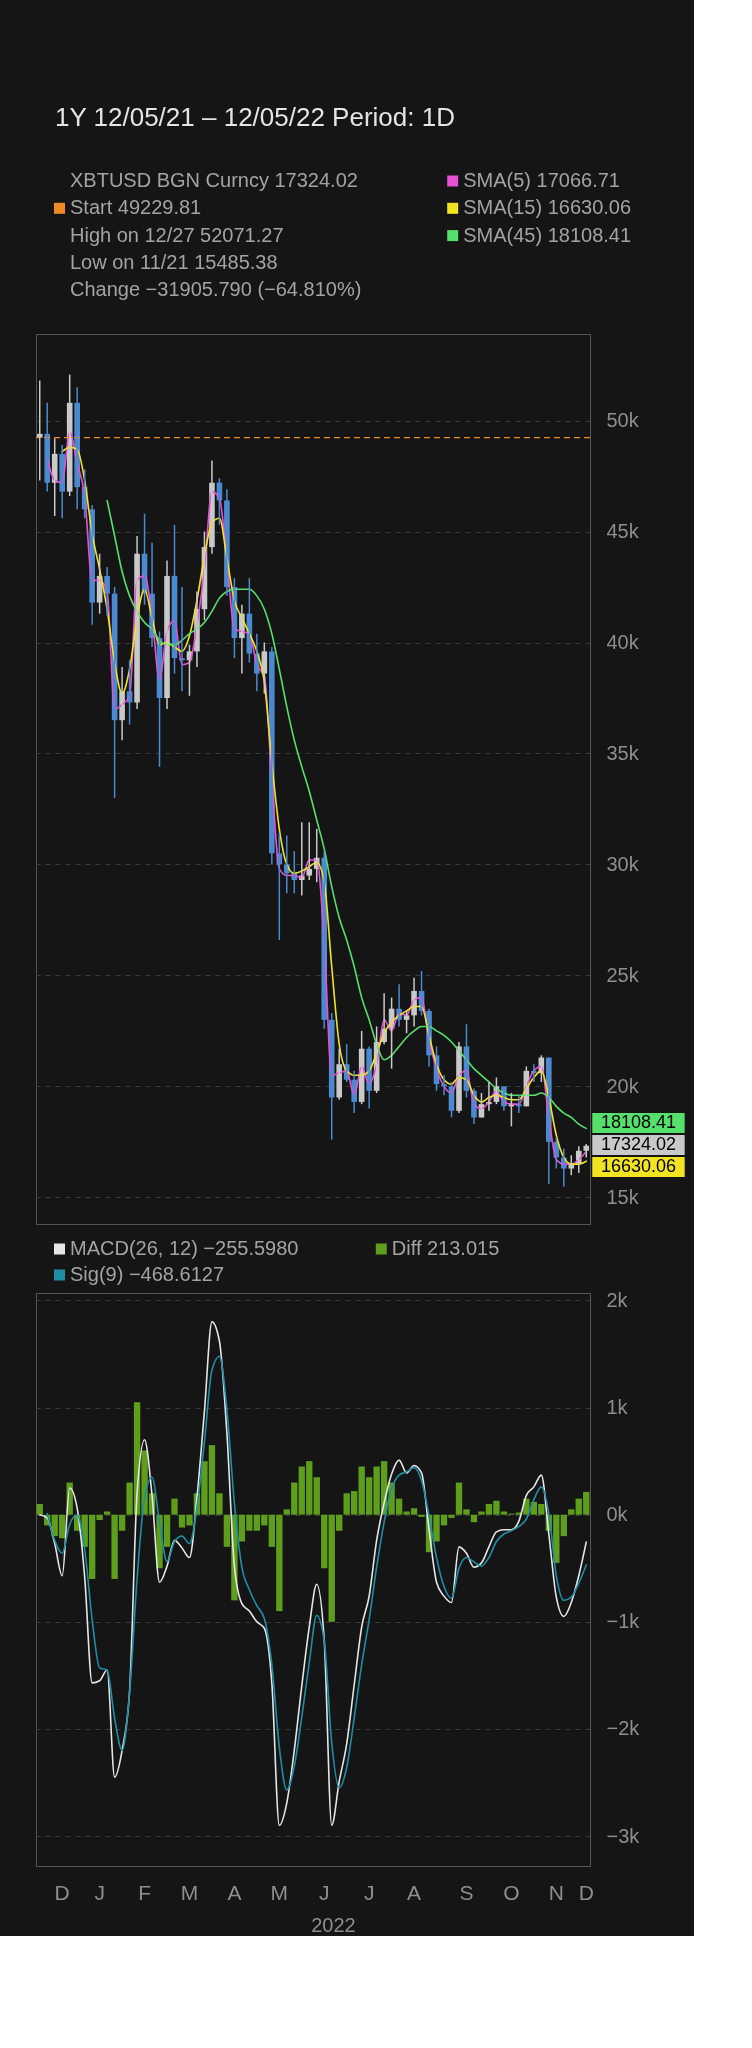 The height and width of the screenshot is (2048, 752). What do you see at coordinates (547, 234) in the screenshot?
I see `legend-label: SMA(45) 18108.41` at bounding box center [547, 234].